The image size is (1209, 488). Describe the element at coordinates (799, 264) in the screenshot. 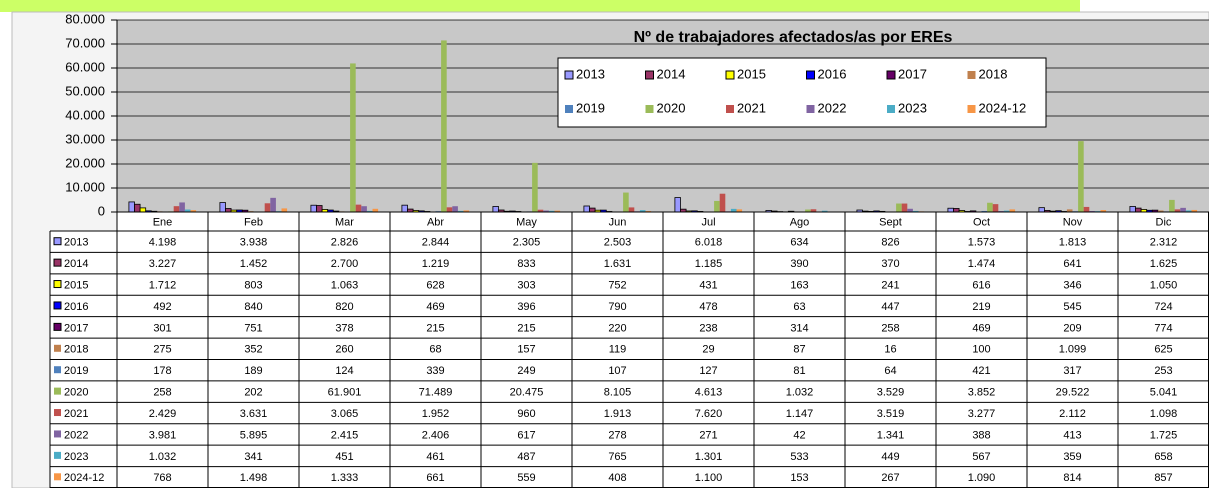

I see `table-cell: 390` at that location.